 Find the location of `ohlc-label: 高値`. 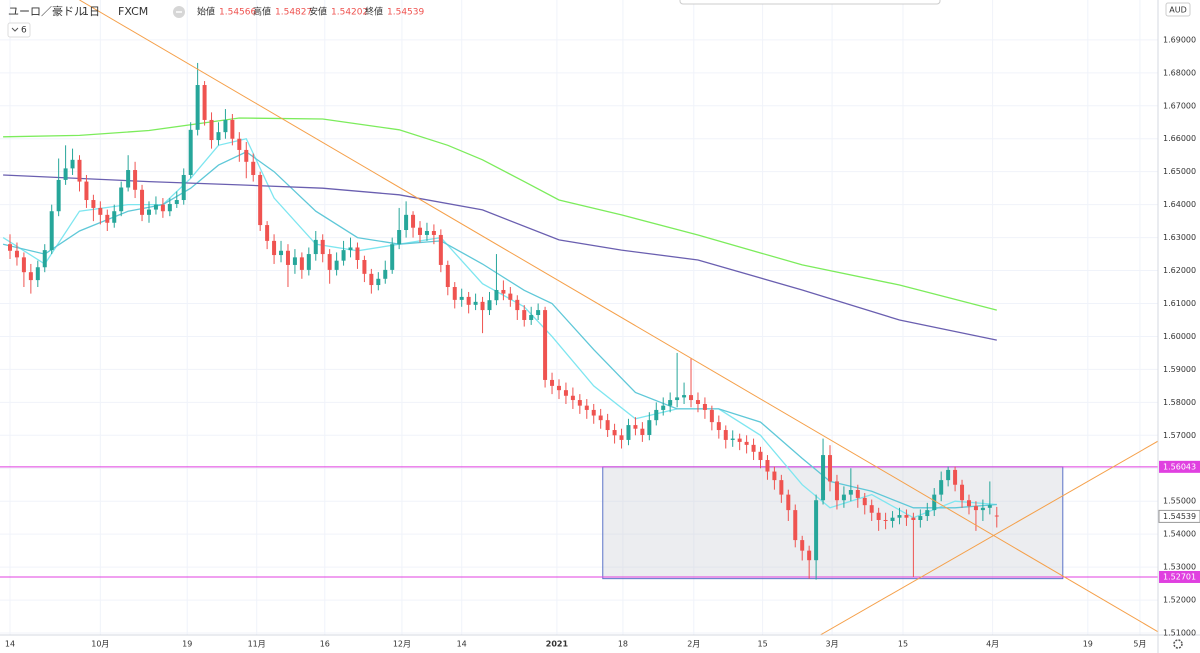

ohlc-label: 高値 is located at coordinates (262, 12).